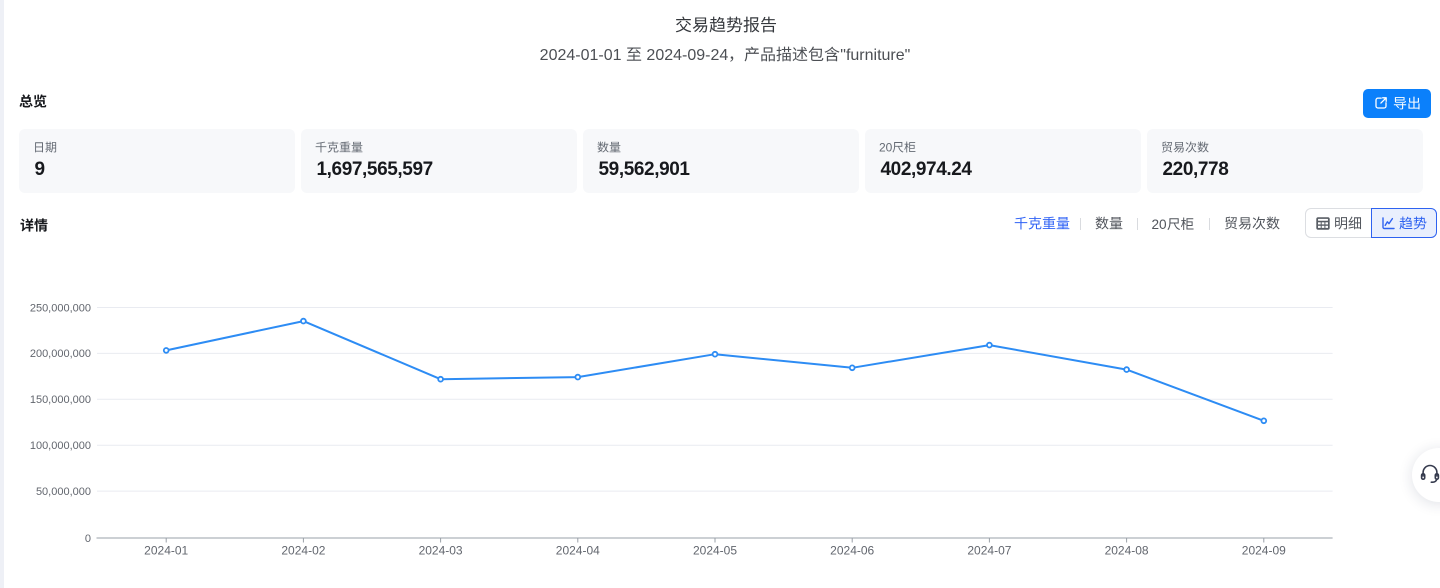 The image size is (1440, 588). I want to click on svg-text: 2024-06, so click(852, 551).